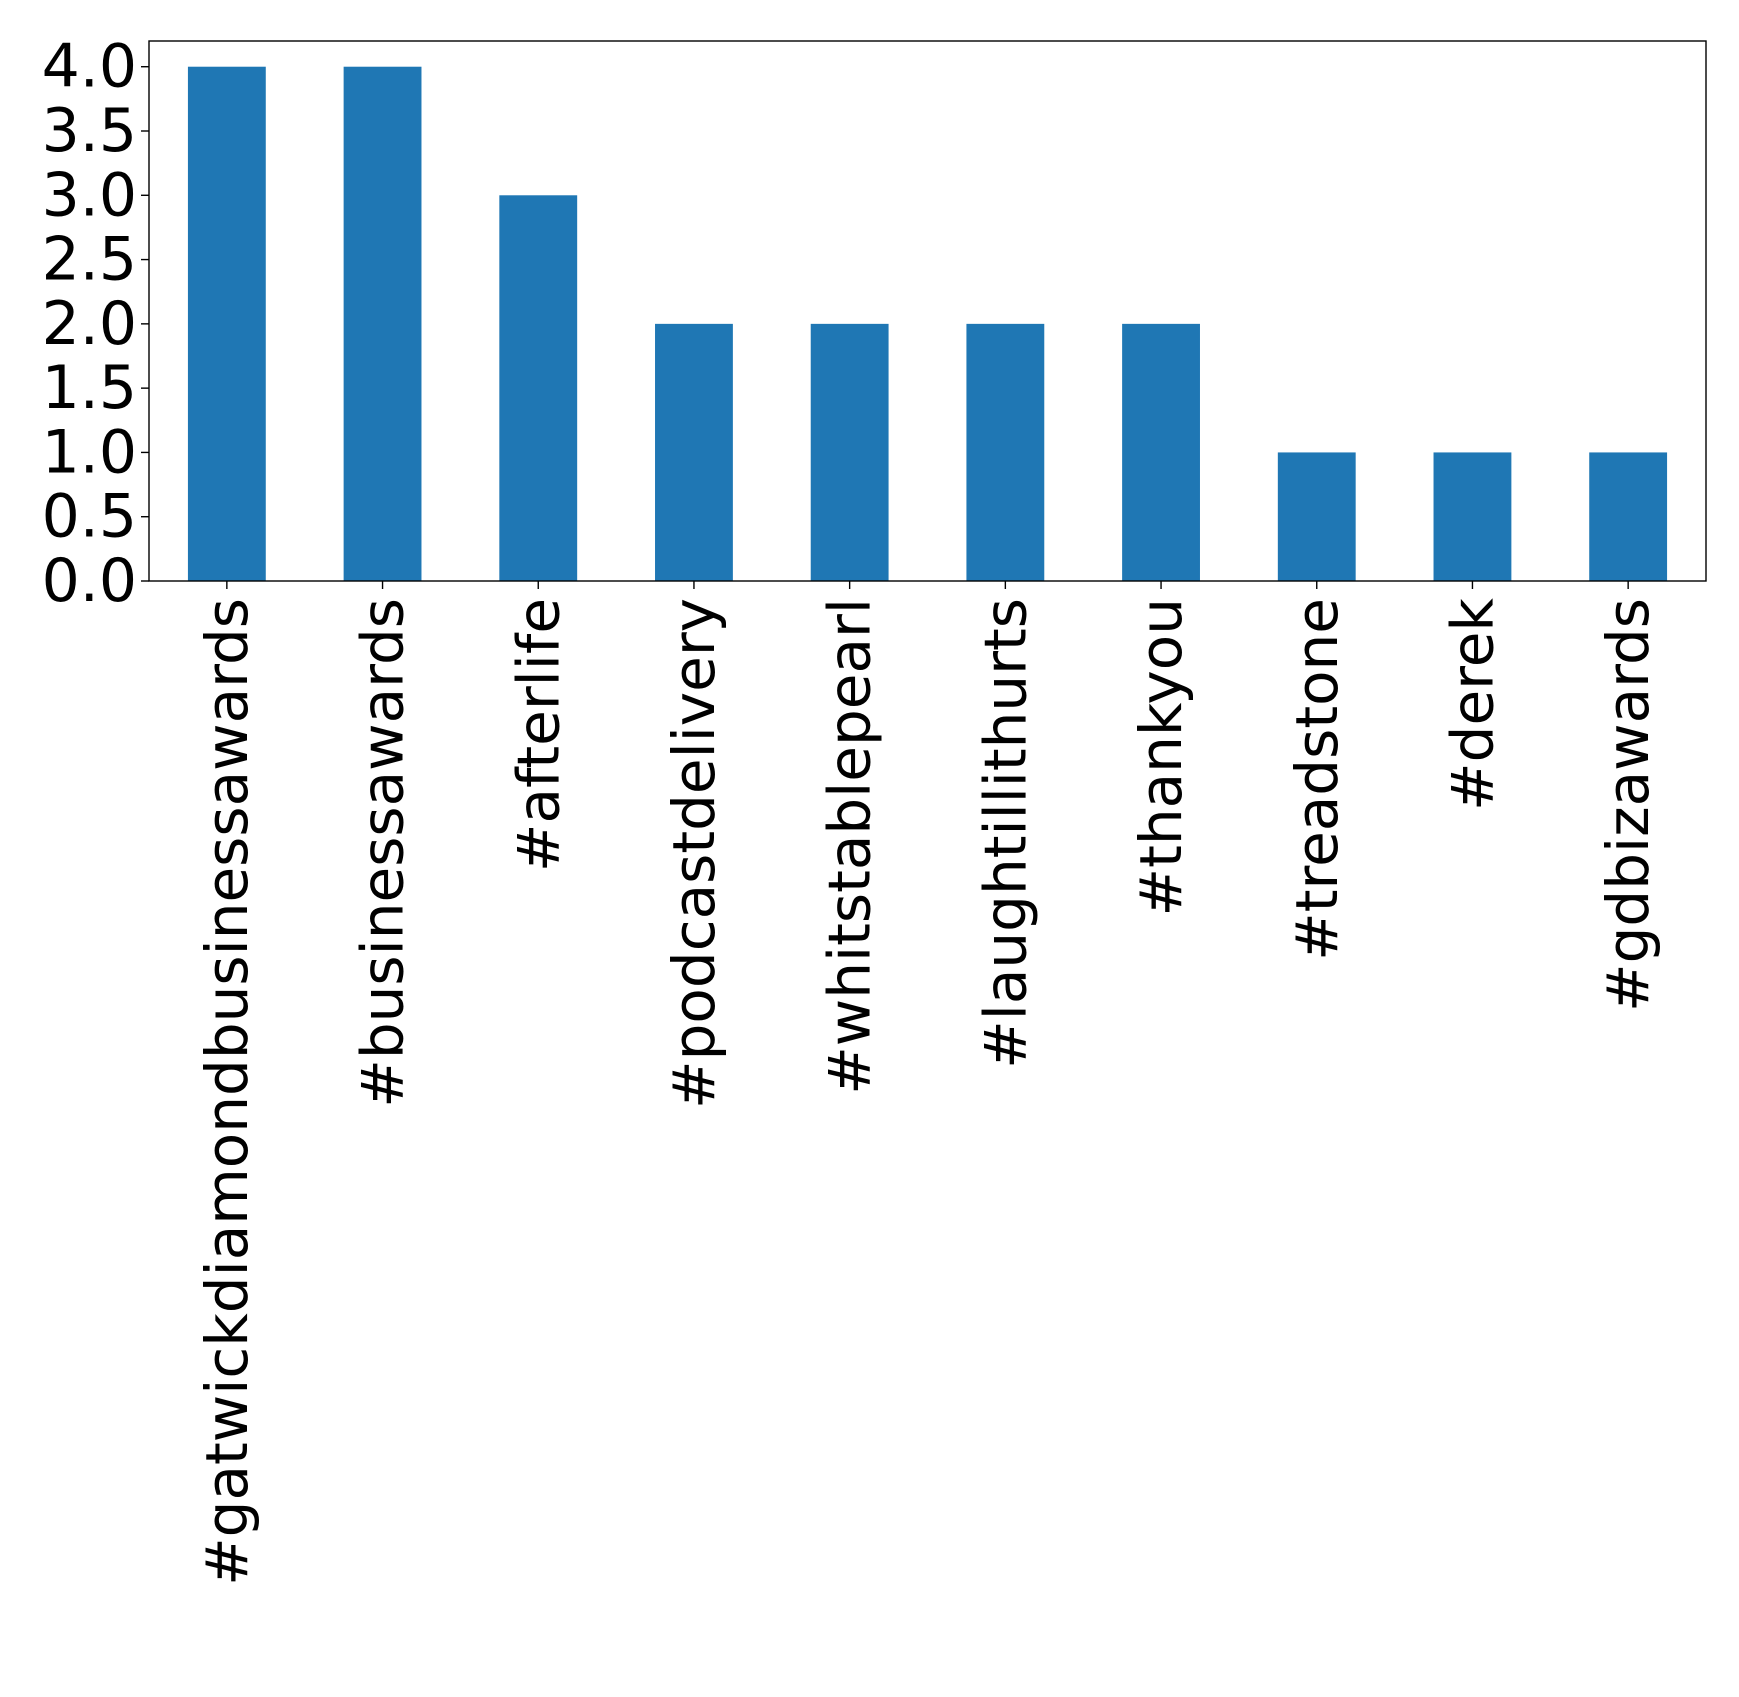  I want to click on x-tick-label: #afterlife, so click(538, 735).